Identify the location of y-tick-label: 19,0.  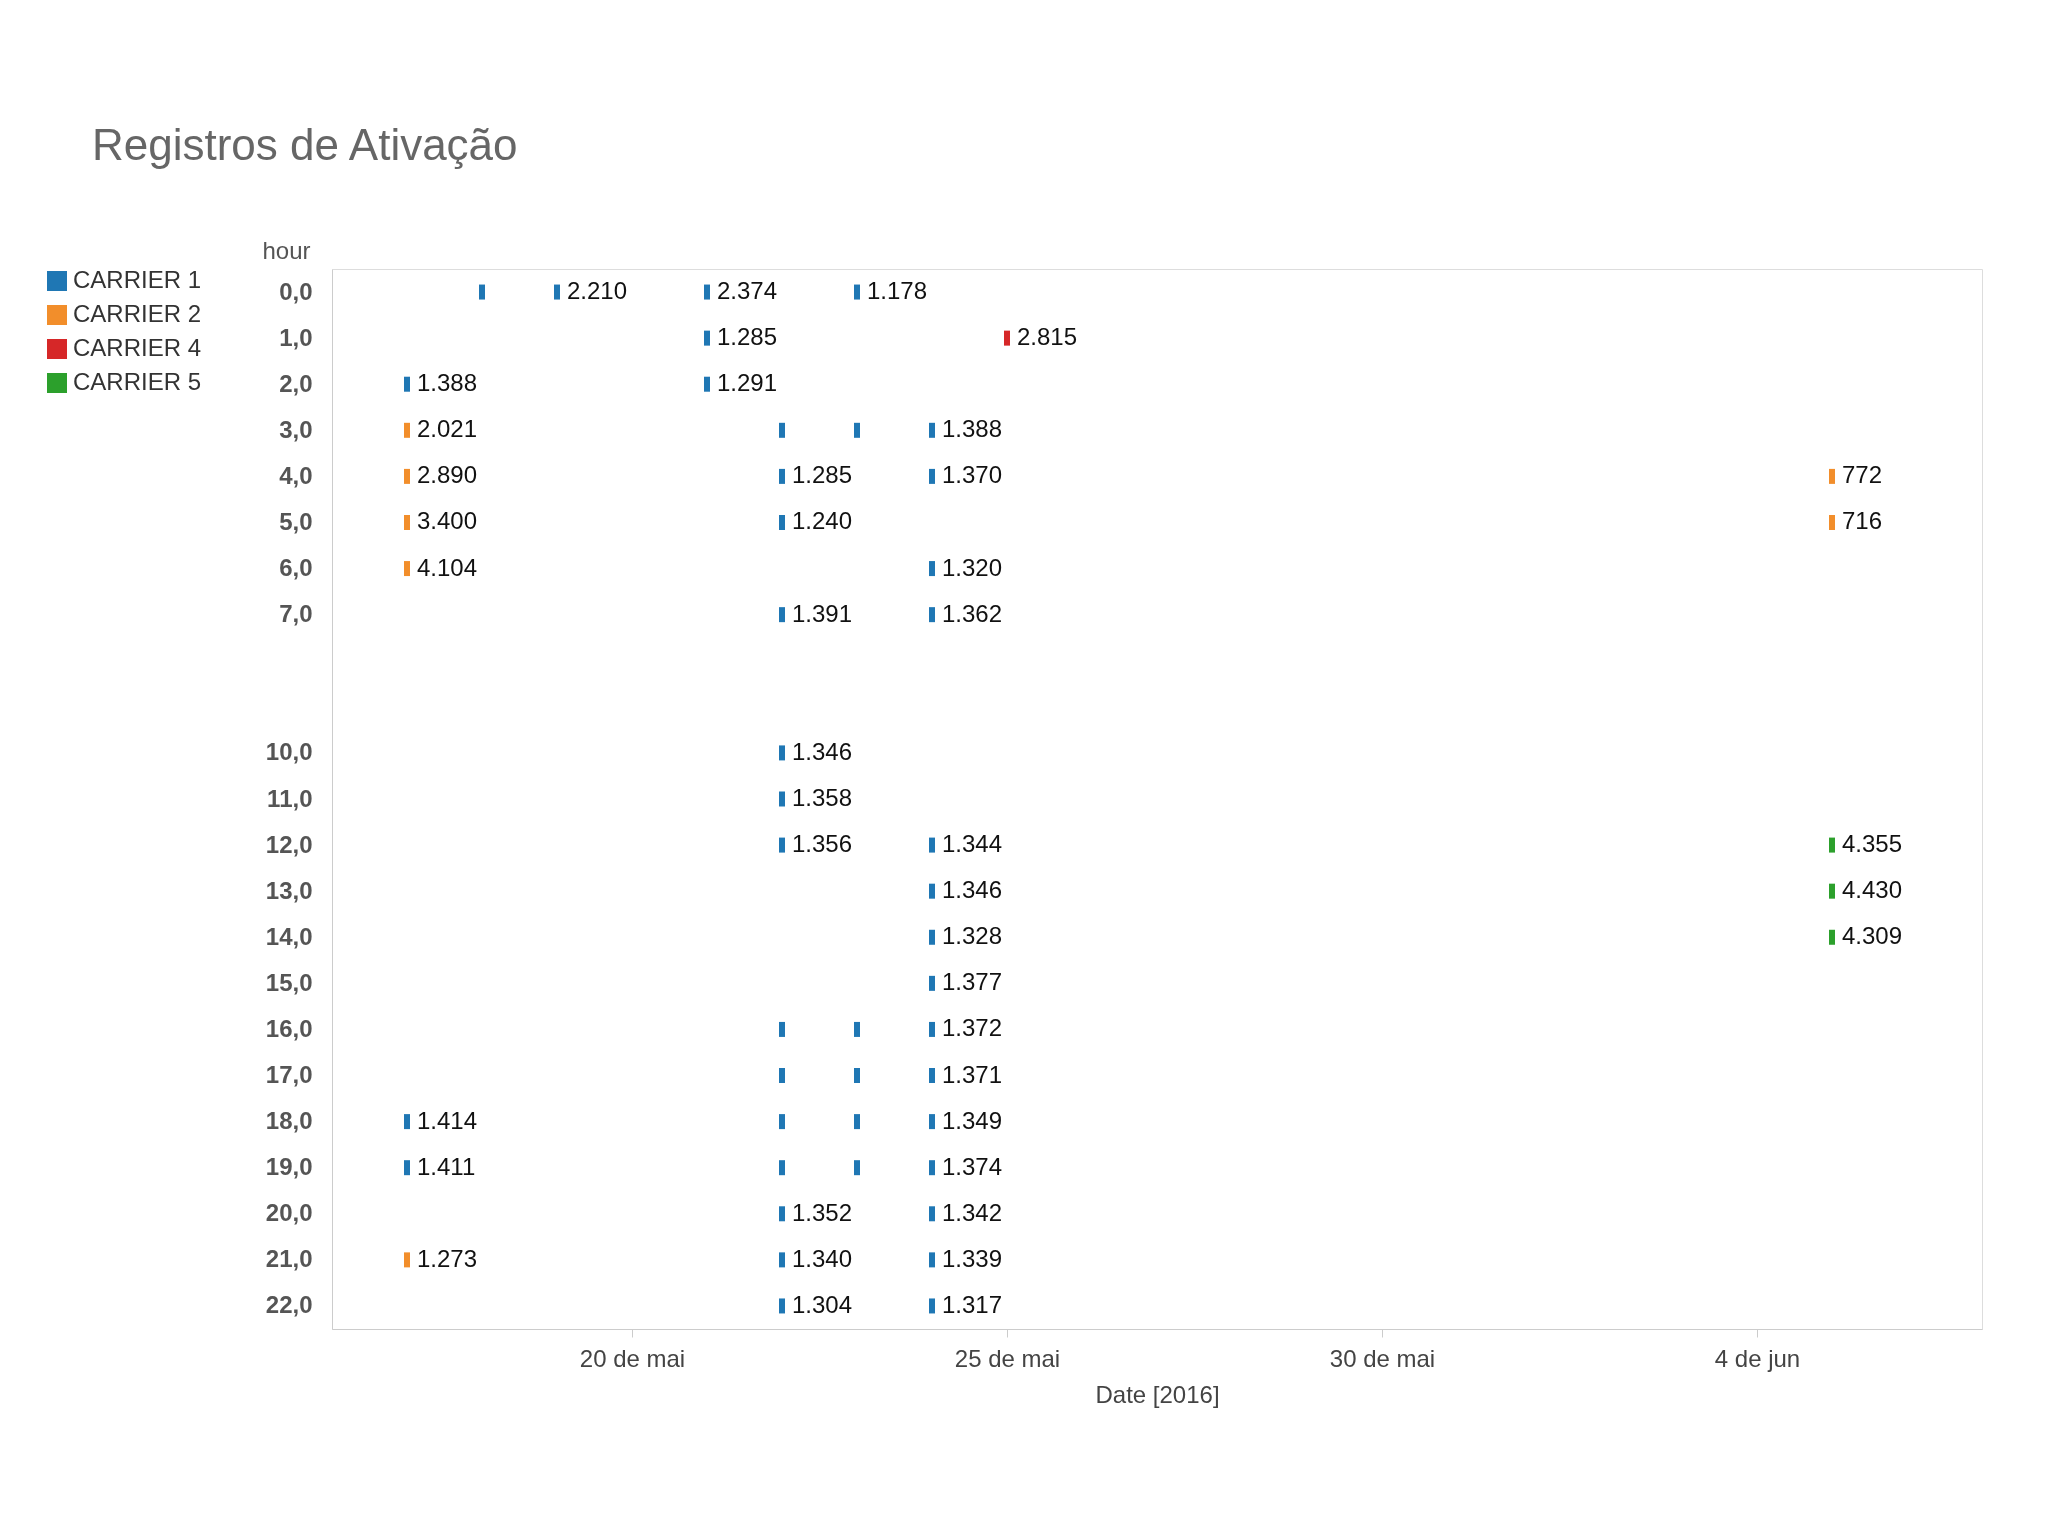
(289, 1167).